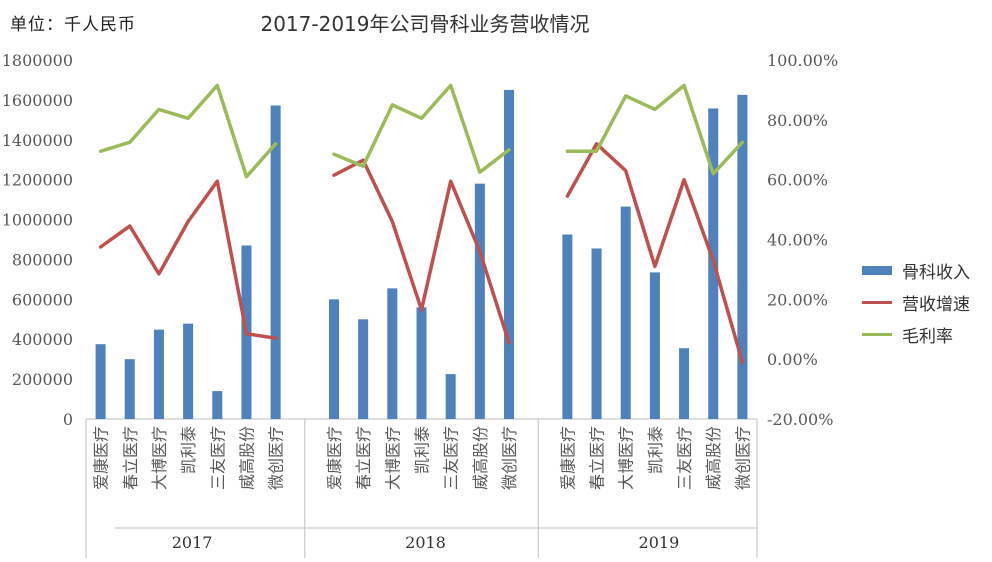 This screenshot has width=992, height=562. Describe the element at coordinates (792, 359) in the screenshot. I see `y-right-tick-label: 0.00%` at that location.